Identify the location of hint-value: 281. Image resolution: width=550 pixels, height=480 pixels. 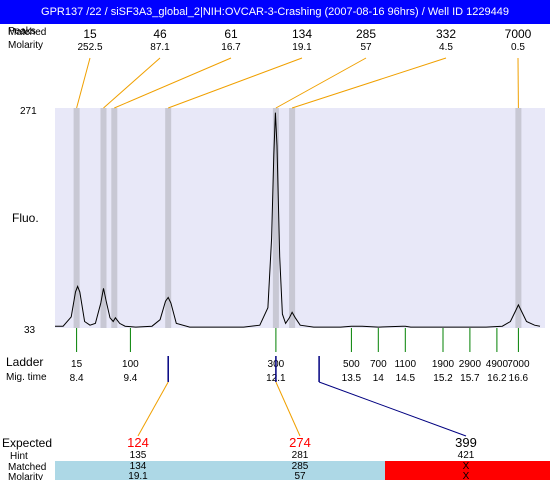
(300, 455).